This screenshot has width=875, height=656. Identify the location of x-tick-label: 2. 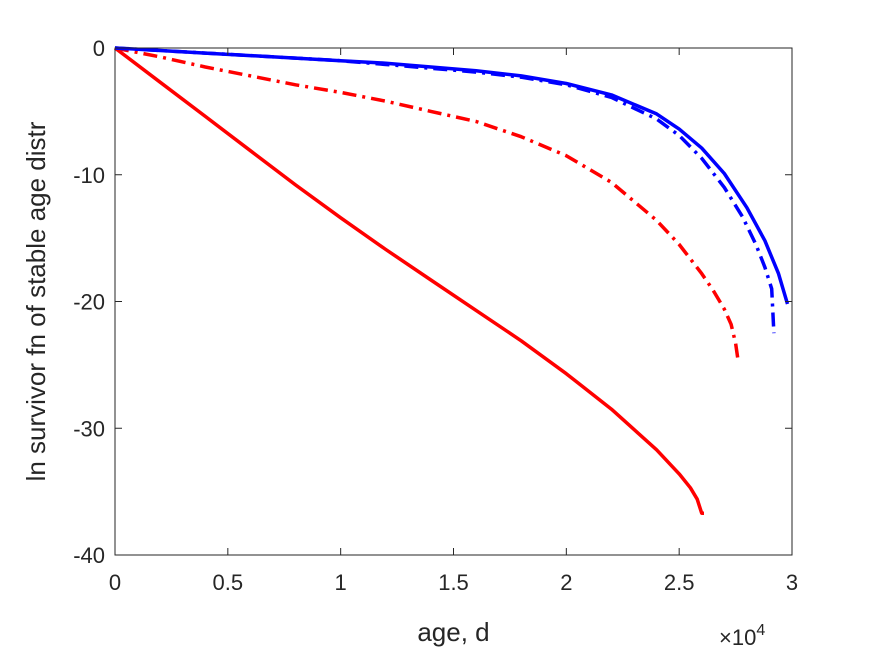
(566, 582).